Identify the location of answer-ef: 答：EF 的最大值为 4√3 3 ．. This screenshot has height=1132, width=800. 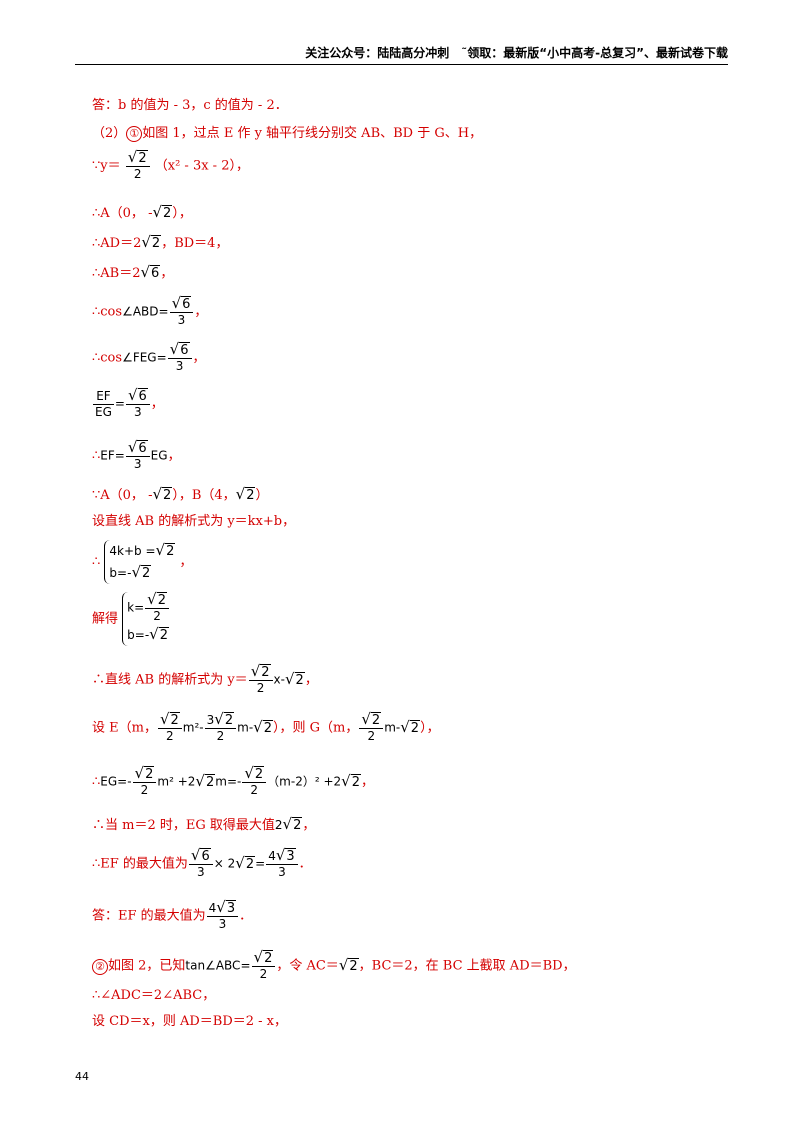
(172, 916).